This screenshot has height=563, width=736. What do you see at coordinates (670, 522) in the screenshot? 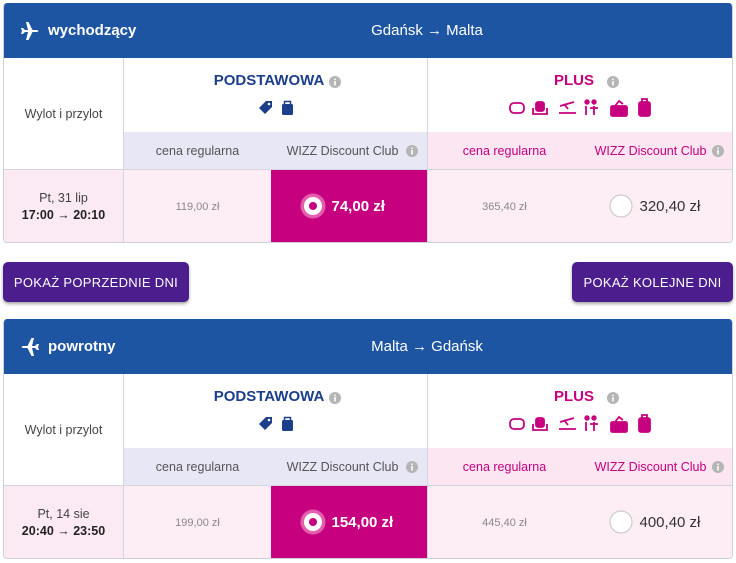
I see `club-price: 400,40 zł` at bounding box center [670, 522].